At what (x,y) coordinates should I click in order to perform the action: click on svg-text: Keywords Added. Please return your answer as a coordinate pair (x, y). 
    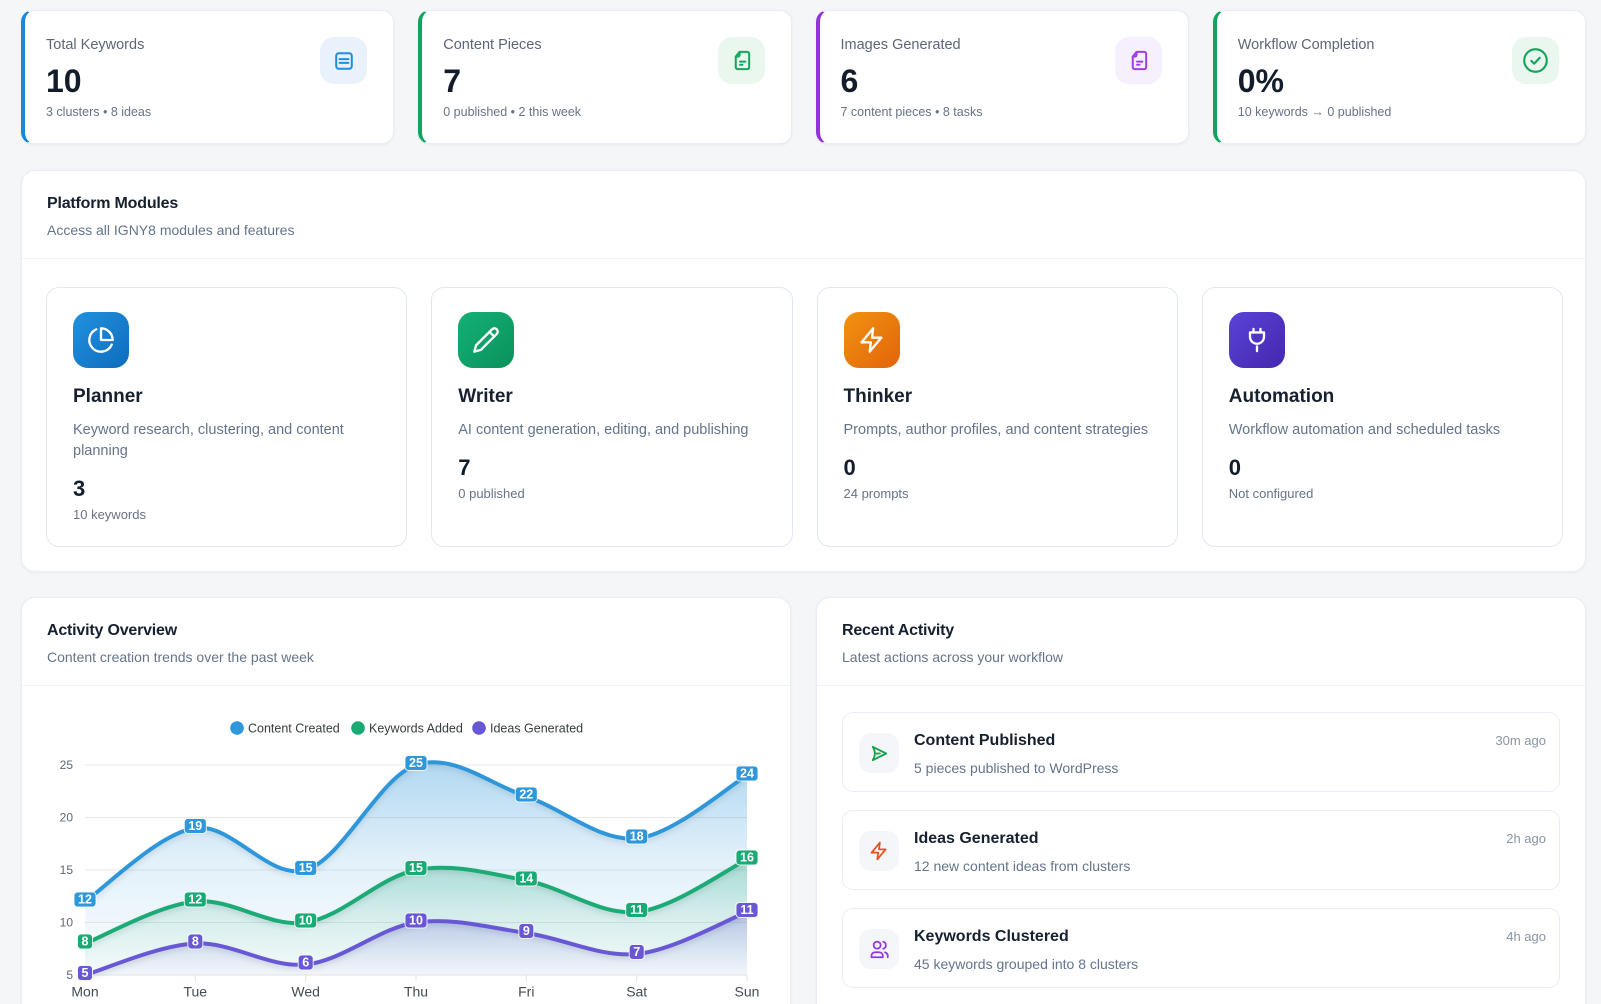
    Looking at the image, I should click on (416, 729).